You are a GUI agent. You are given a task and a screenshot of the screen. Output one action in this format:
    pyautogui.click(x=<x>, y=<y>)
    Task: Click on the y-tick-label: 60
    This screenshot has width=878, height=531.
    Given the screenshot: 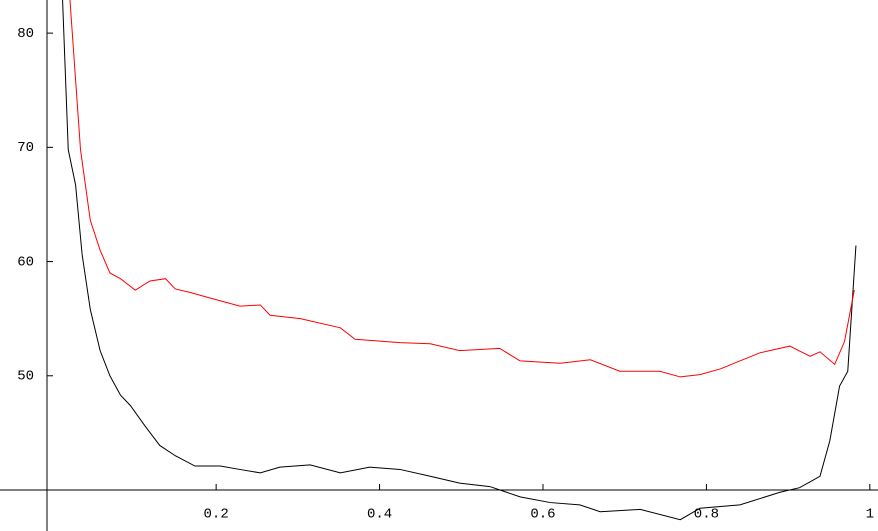 What is the action you would take?
    pyautogui.click(x=25, y=262)
    